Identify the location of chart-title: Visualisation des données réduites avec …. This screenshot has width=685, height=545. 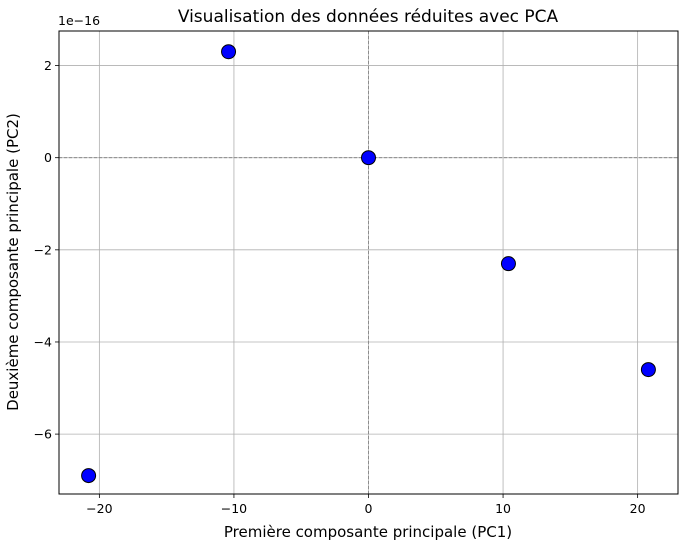
(368, 17).